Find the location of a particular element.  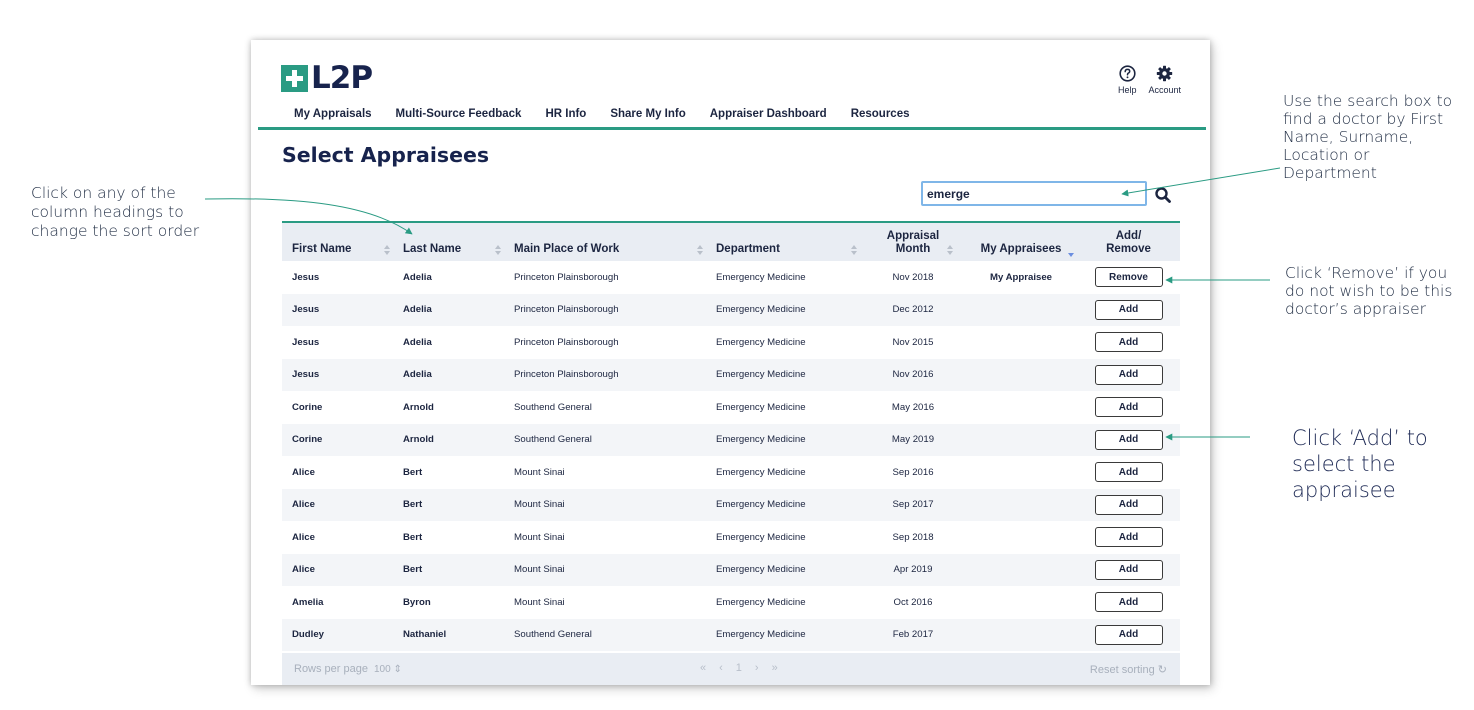

header-label-line2: Remove is located at coordinates (1128, 249).